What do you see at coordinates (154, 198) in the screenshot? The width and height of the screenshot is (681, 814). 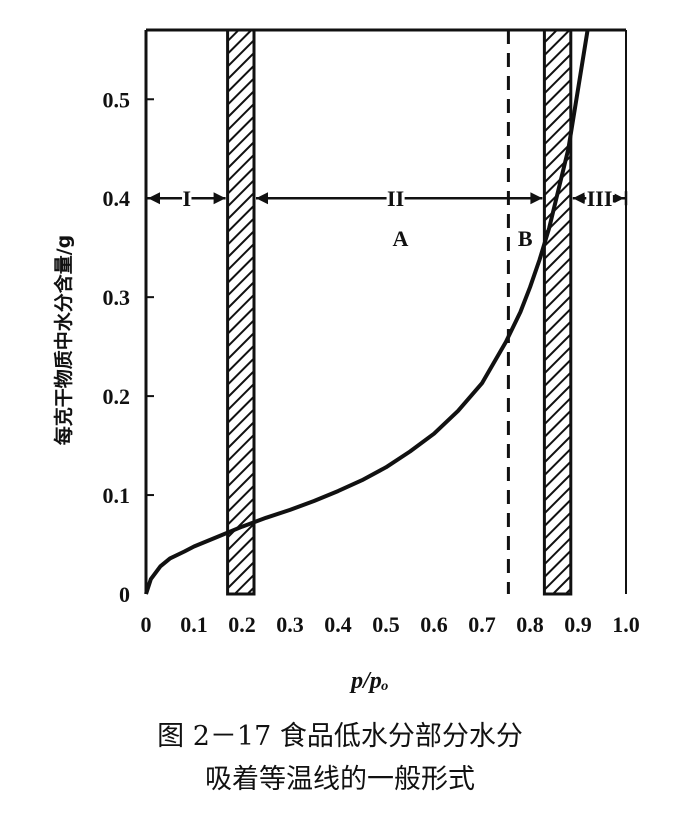 I see `region-I-arrowhead-left` at bounding box center [154, 198].